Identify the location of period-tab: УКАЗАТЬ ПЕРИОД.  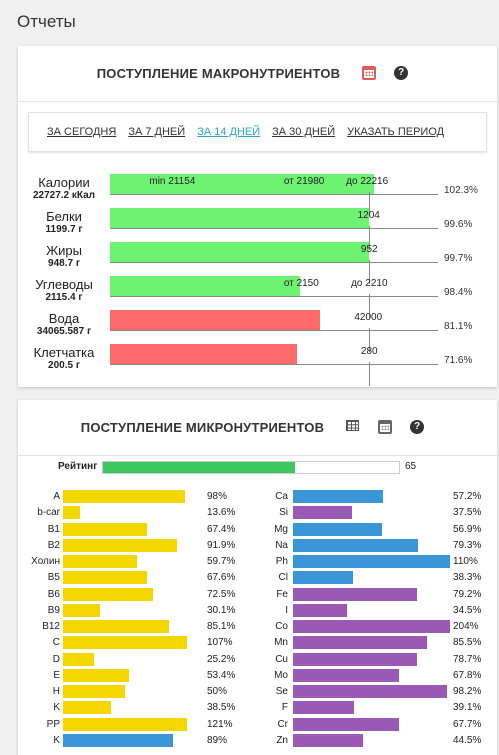
(396, 132).